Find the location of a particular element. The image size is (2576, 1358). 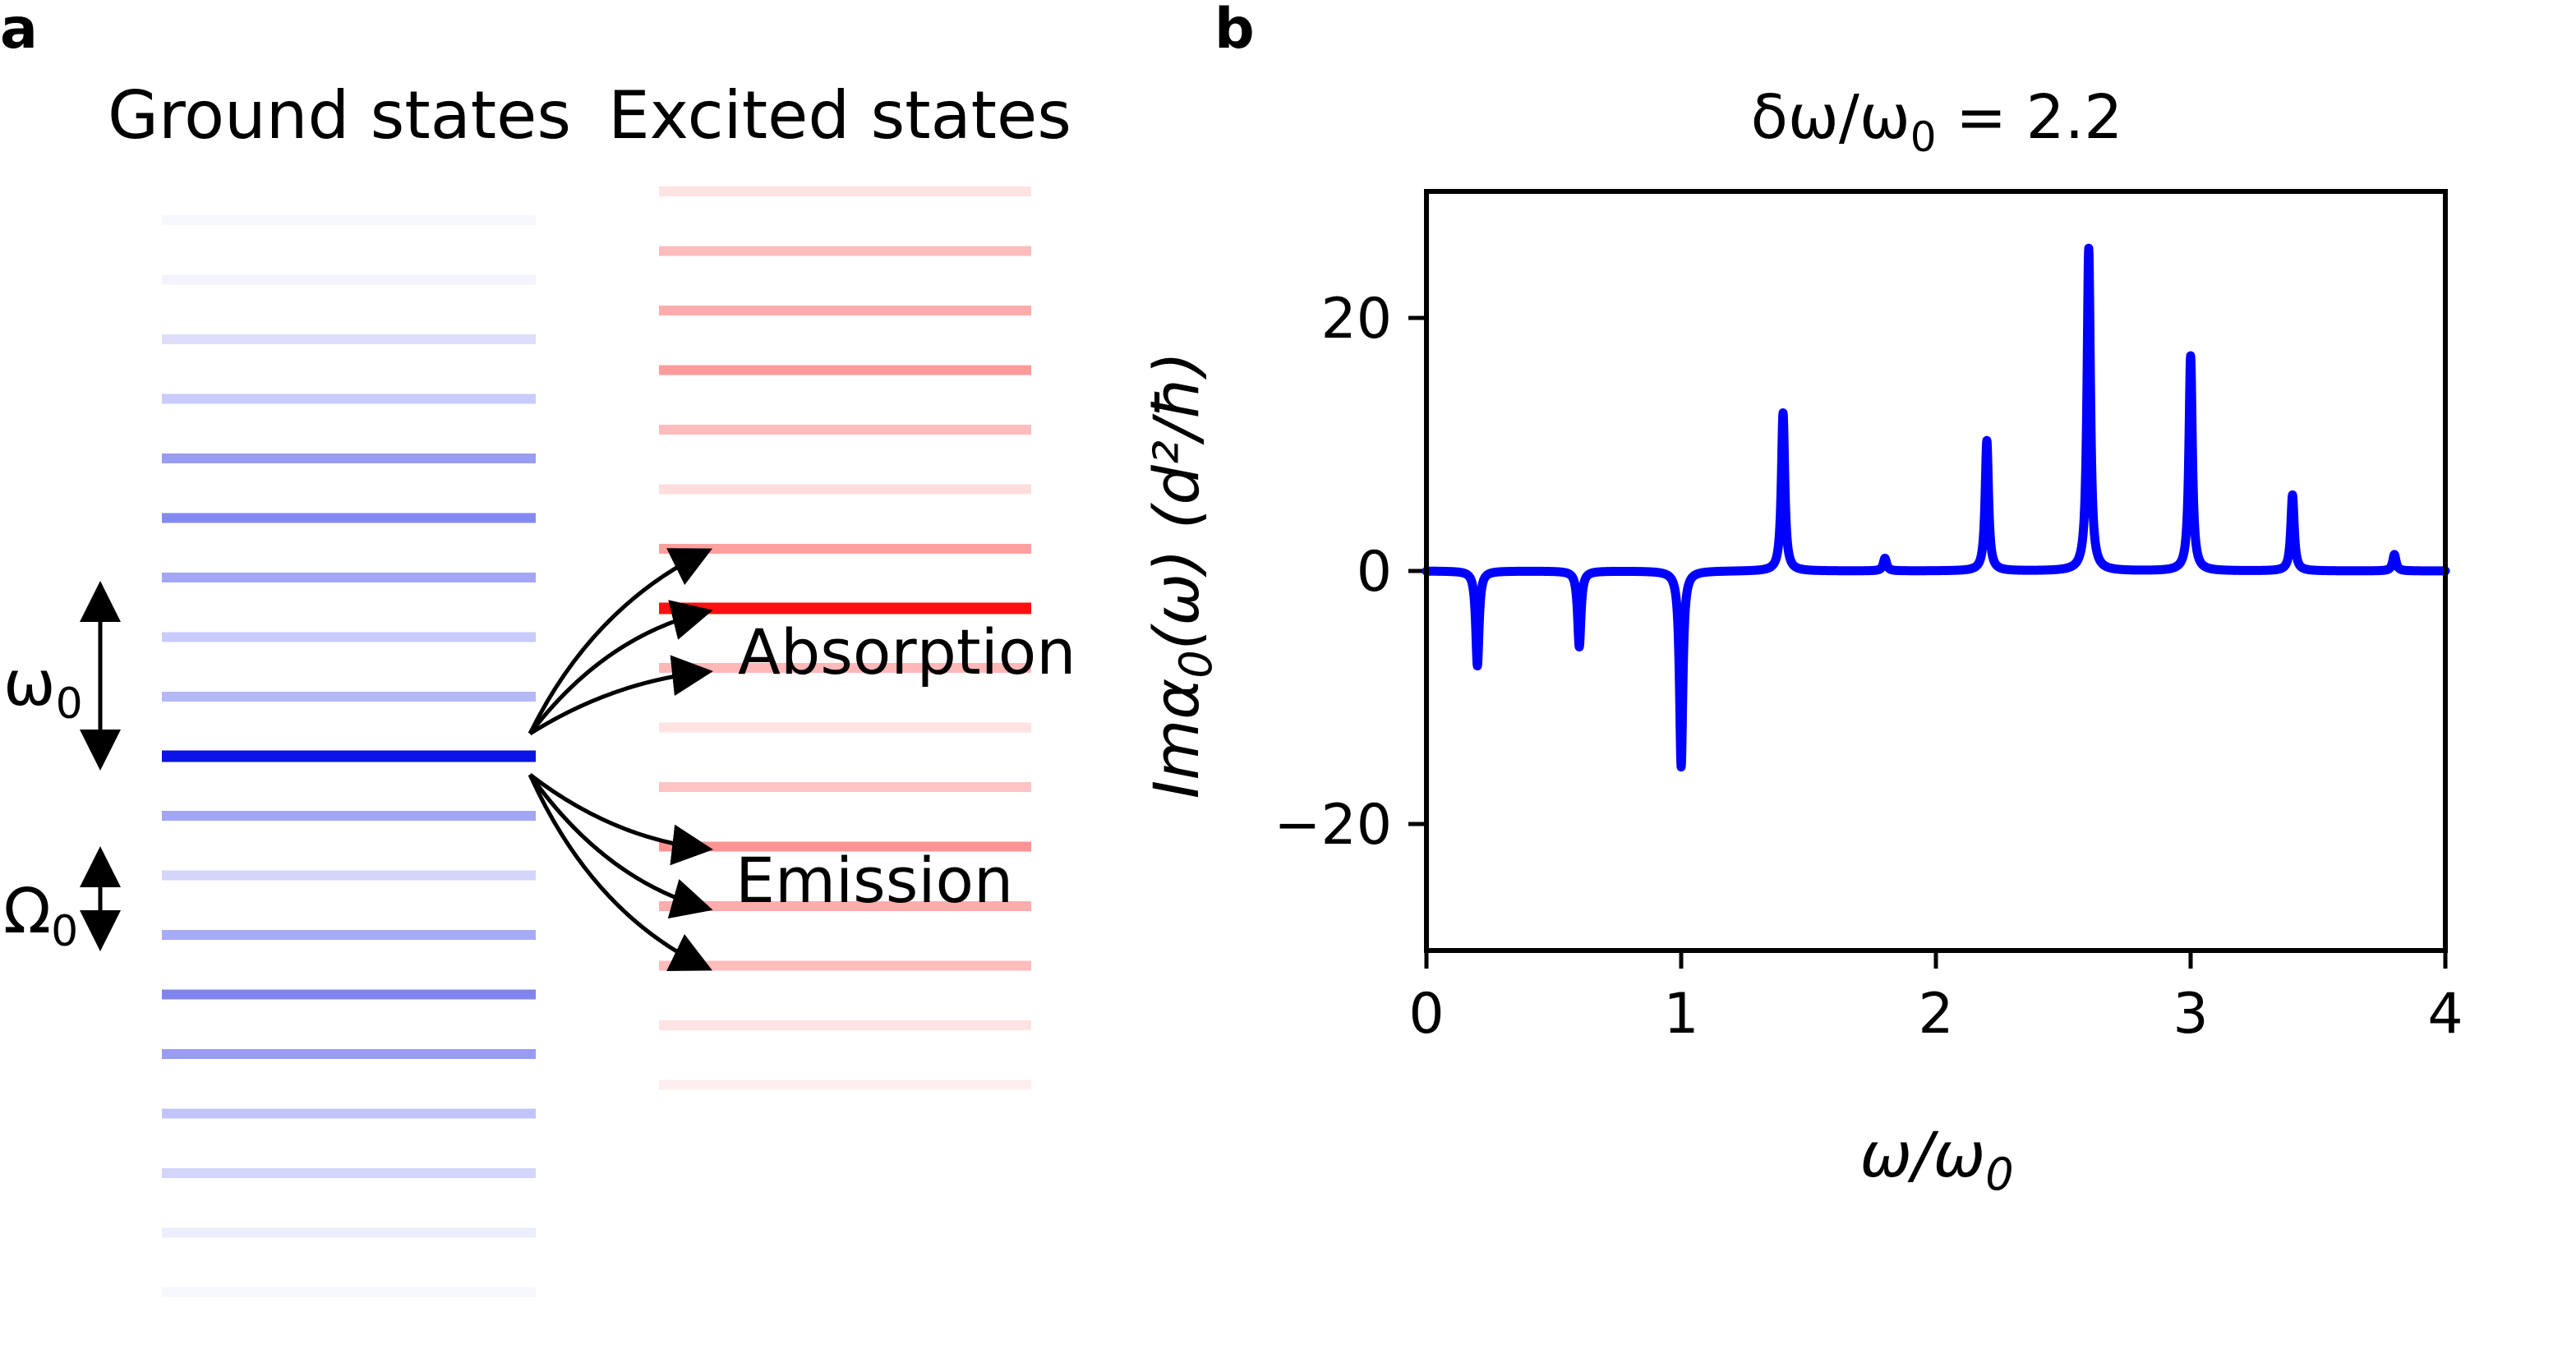

excited-states-title: Excited states is located at coordinates (839, 115).